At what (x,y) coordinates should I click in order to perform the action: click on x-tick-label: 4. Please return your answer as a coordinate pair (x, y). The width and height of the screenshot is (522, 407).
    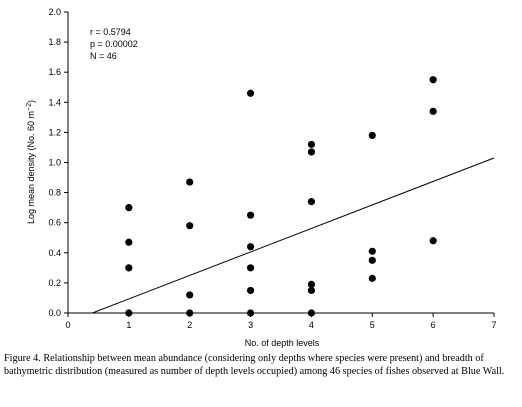
    Looking at the image, I should click on (311, 325).